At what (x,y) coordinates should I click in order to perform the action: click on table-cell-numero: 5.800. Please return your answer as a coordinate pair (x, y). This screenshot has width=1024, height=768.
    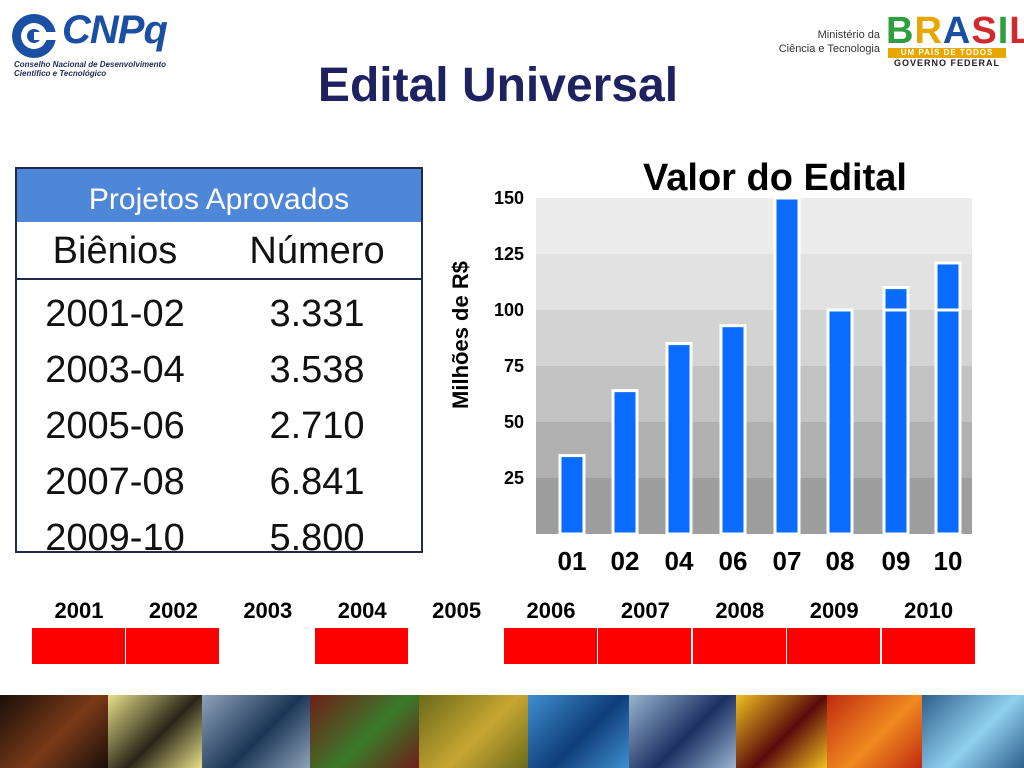
    Looking at the image, I should click on (317, 538).